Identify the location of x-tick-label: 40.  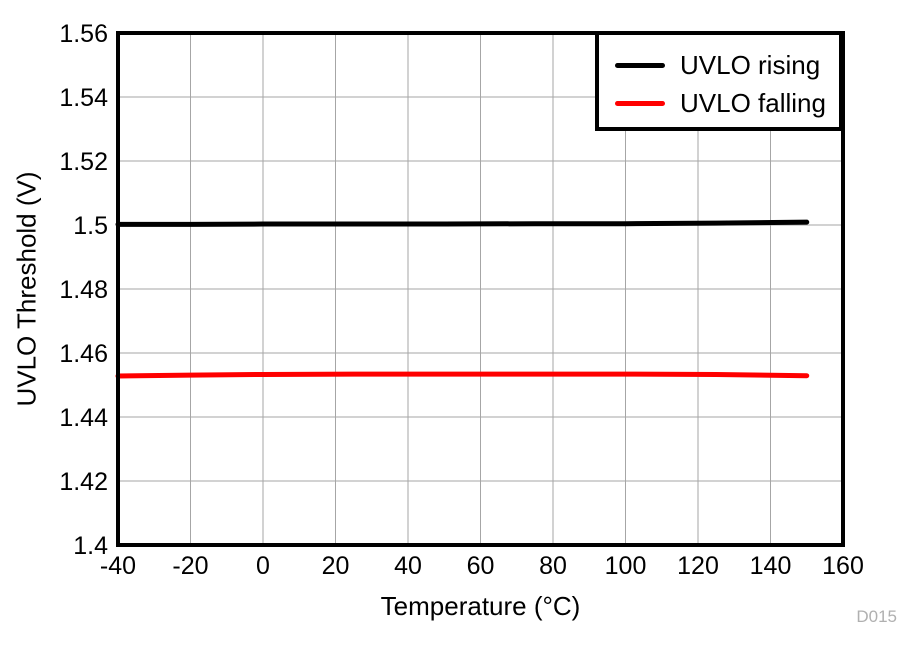
(408, 566).